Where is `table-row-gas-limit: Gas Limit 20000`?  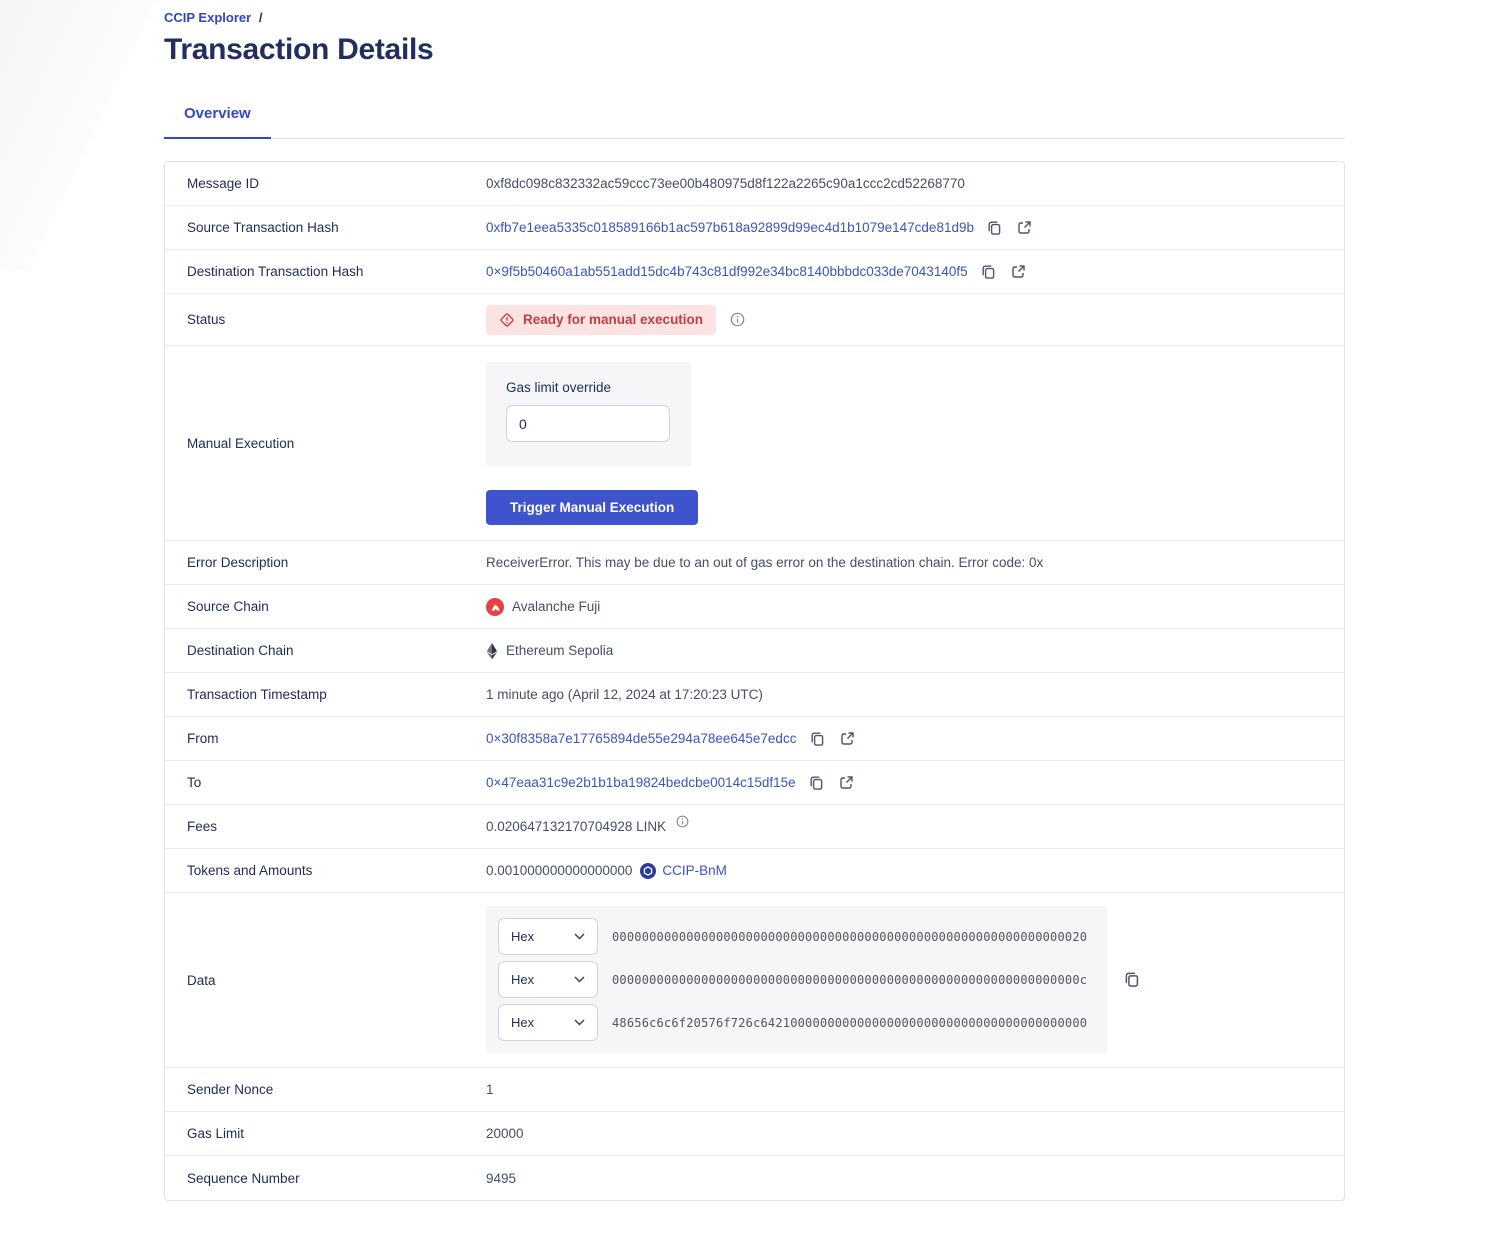 table-row-gas-limit: Gas Limit 20000 is located at coordinates (754, 1134).